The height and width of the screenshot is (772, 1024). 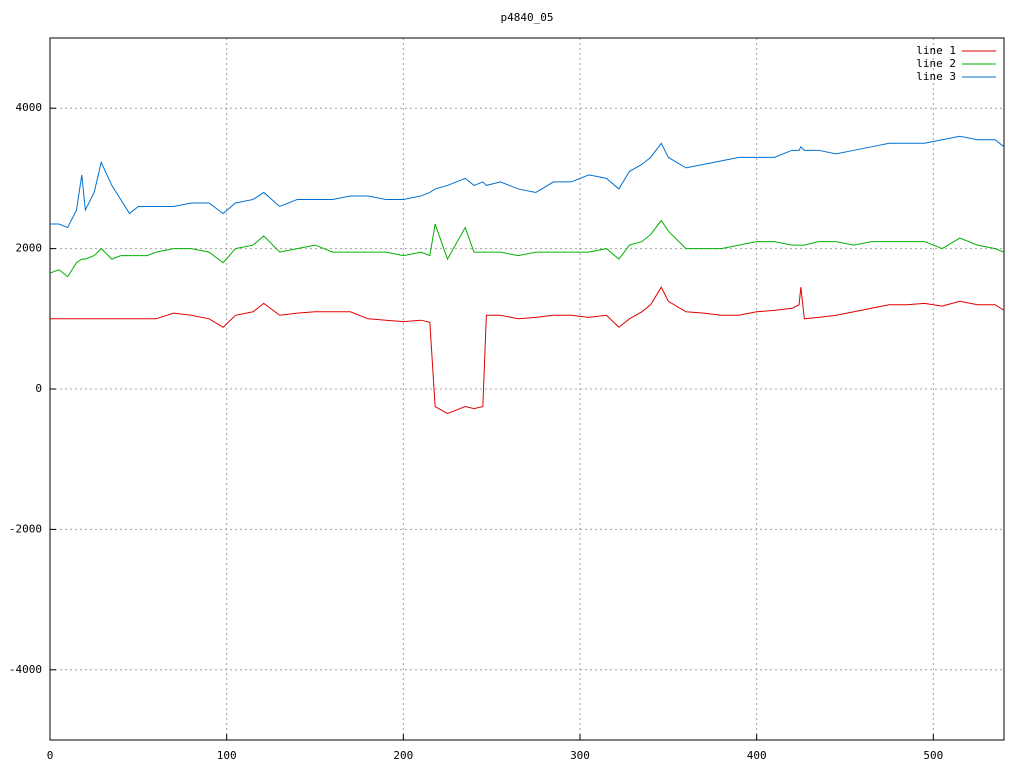 What do you see at coordinates (29, 248) in the screenshot?
I see `y-tick-label: 2000` at bounding box center [29, 248].